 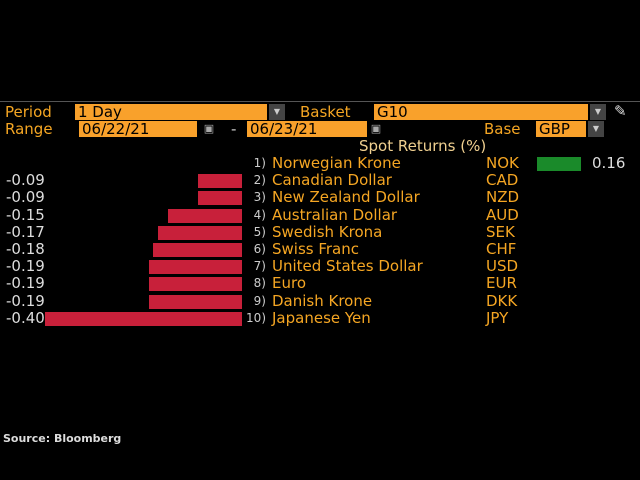 I want to click on currency-name: United States Dollar, so click(x=347, y=266).